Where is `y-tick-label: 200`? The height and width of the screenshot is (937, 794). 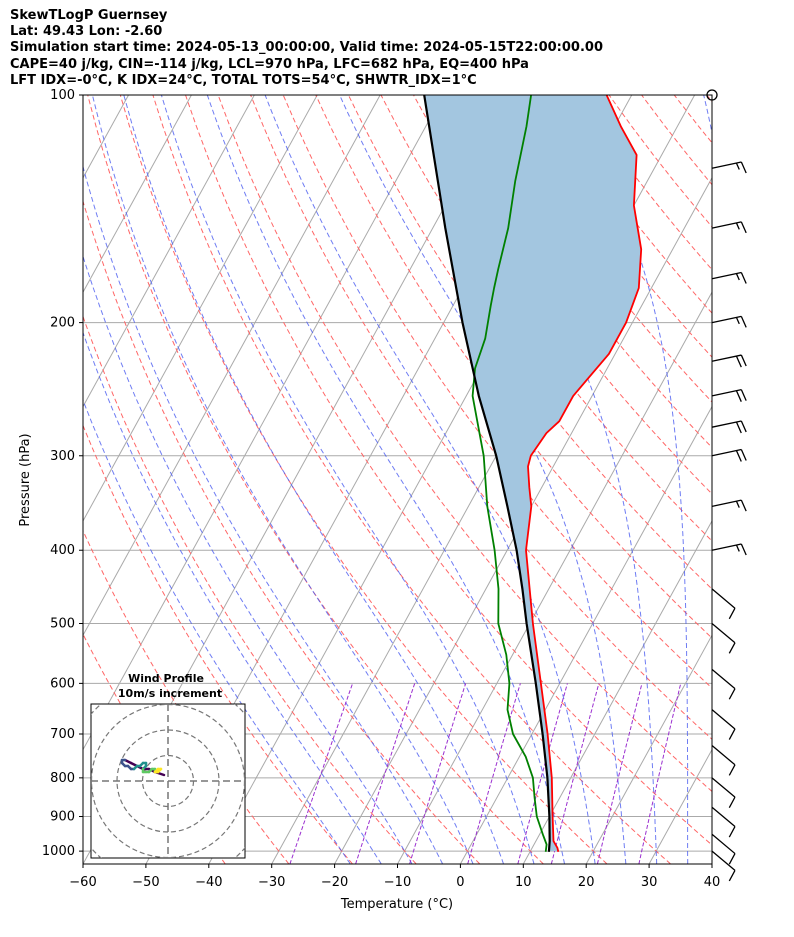
y-tick-label: 200 is located at coordinates (62, 323).